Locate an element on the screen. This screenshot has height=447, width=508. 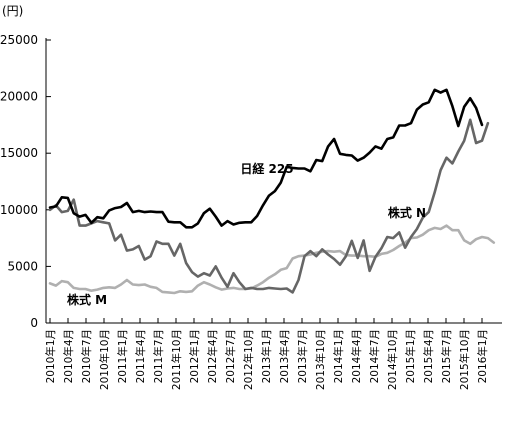
x-tick-label: 2015年10月 is located at coordinates (464, 359).